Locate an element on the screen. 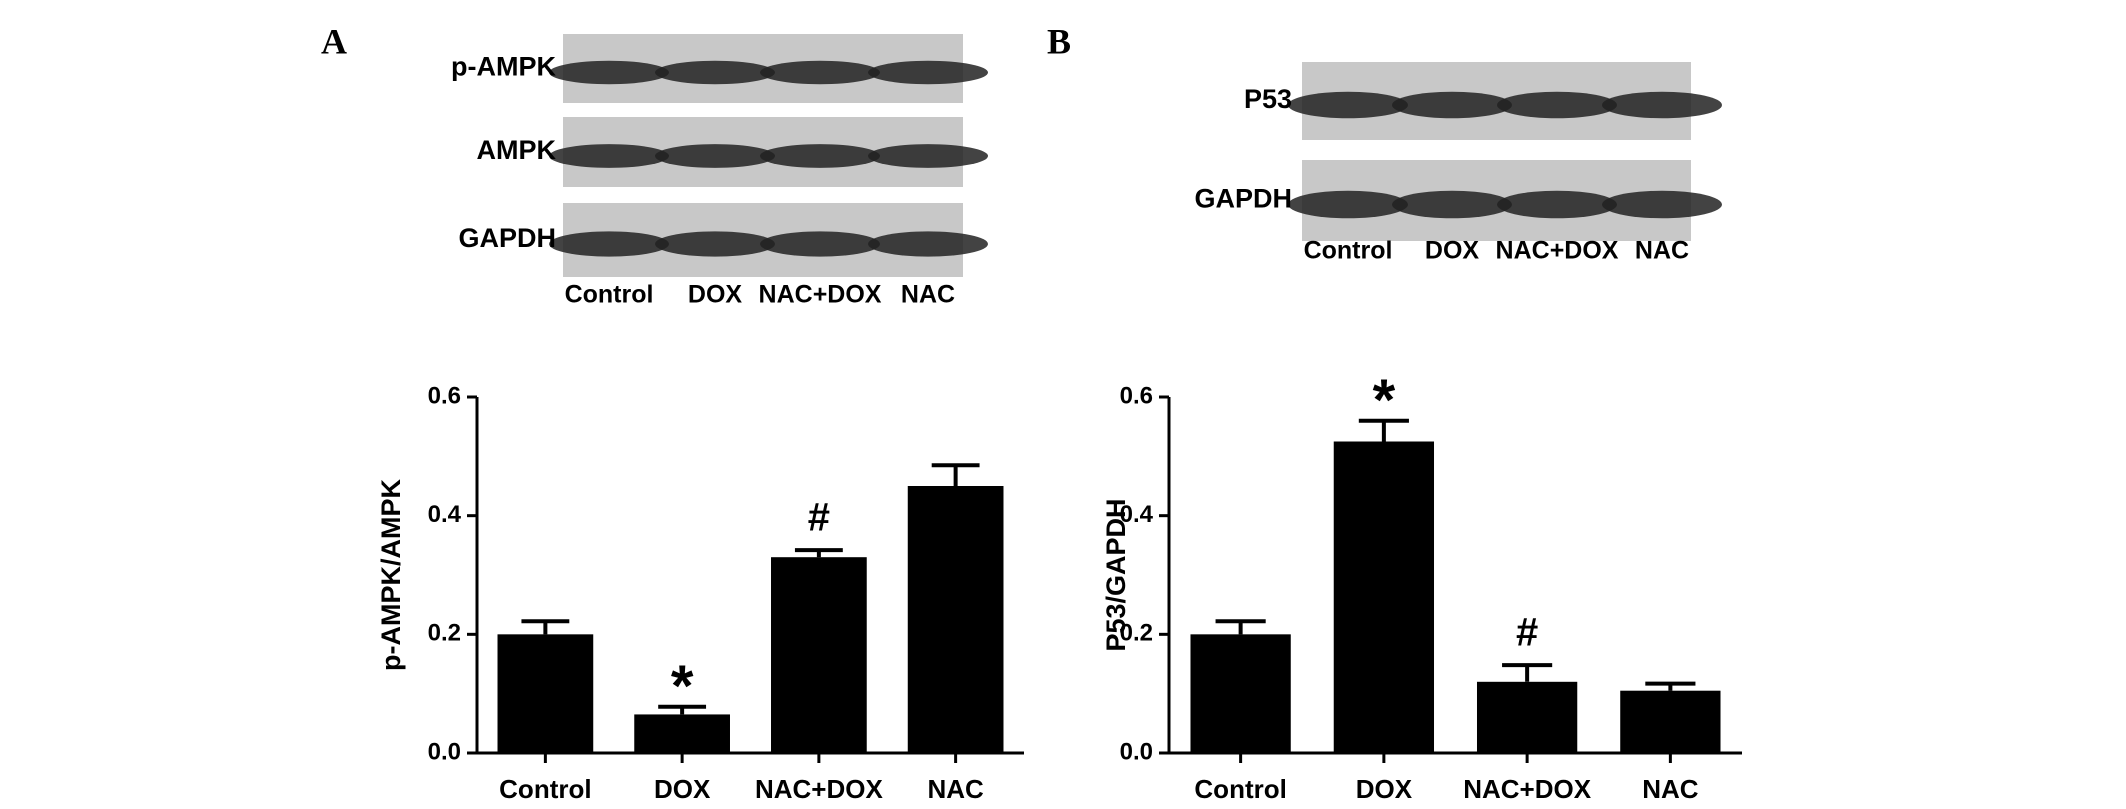  y-axis-label: p-AMPK/AMPK is located at coordinates (391, 575).